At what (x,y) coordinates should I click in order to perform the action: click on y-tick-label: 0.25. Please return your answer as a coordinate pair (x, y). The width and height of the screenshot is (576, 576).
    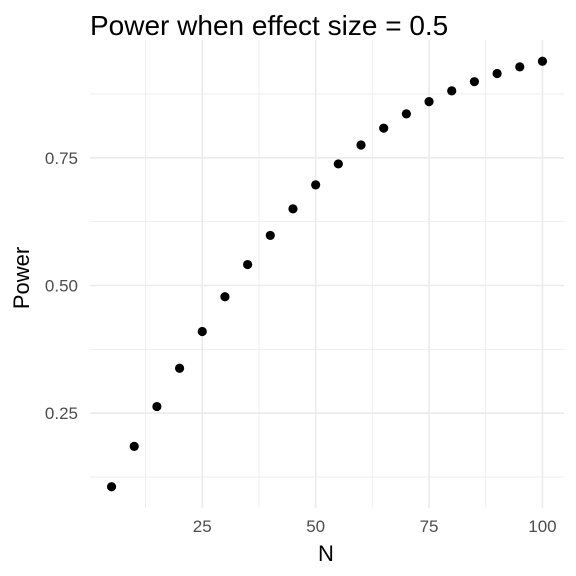
    Looking at the image, I should click on (61, 413).